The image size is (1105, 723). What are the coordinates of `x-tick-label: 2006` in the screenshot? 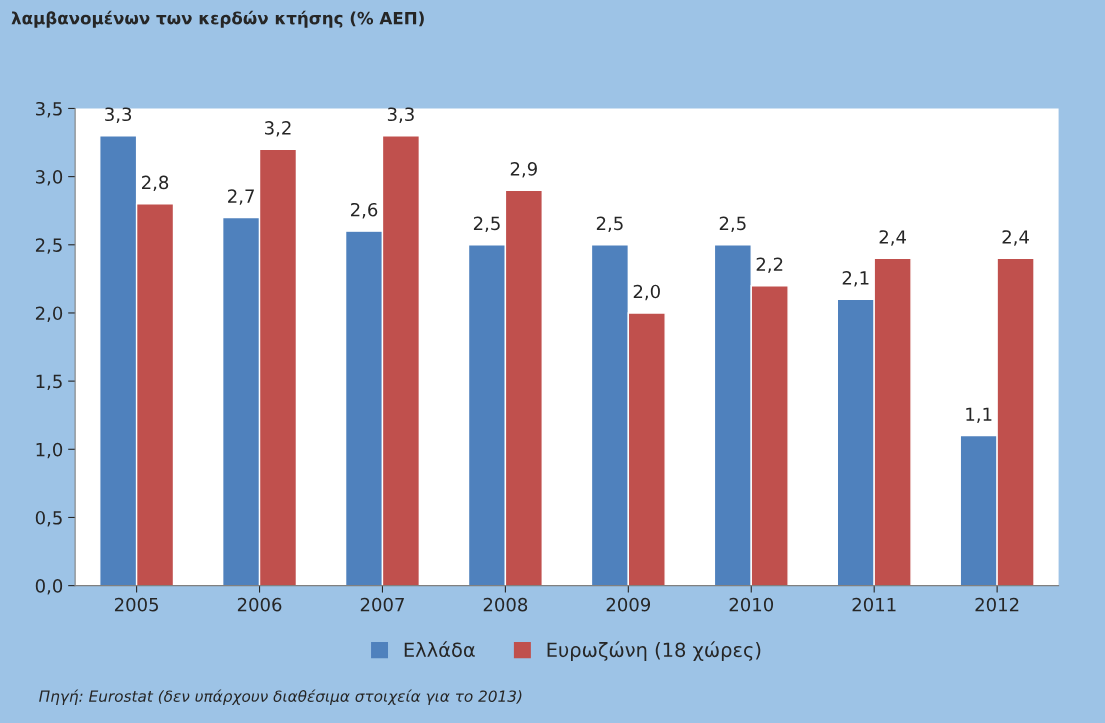 It's located at (259, 604).